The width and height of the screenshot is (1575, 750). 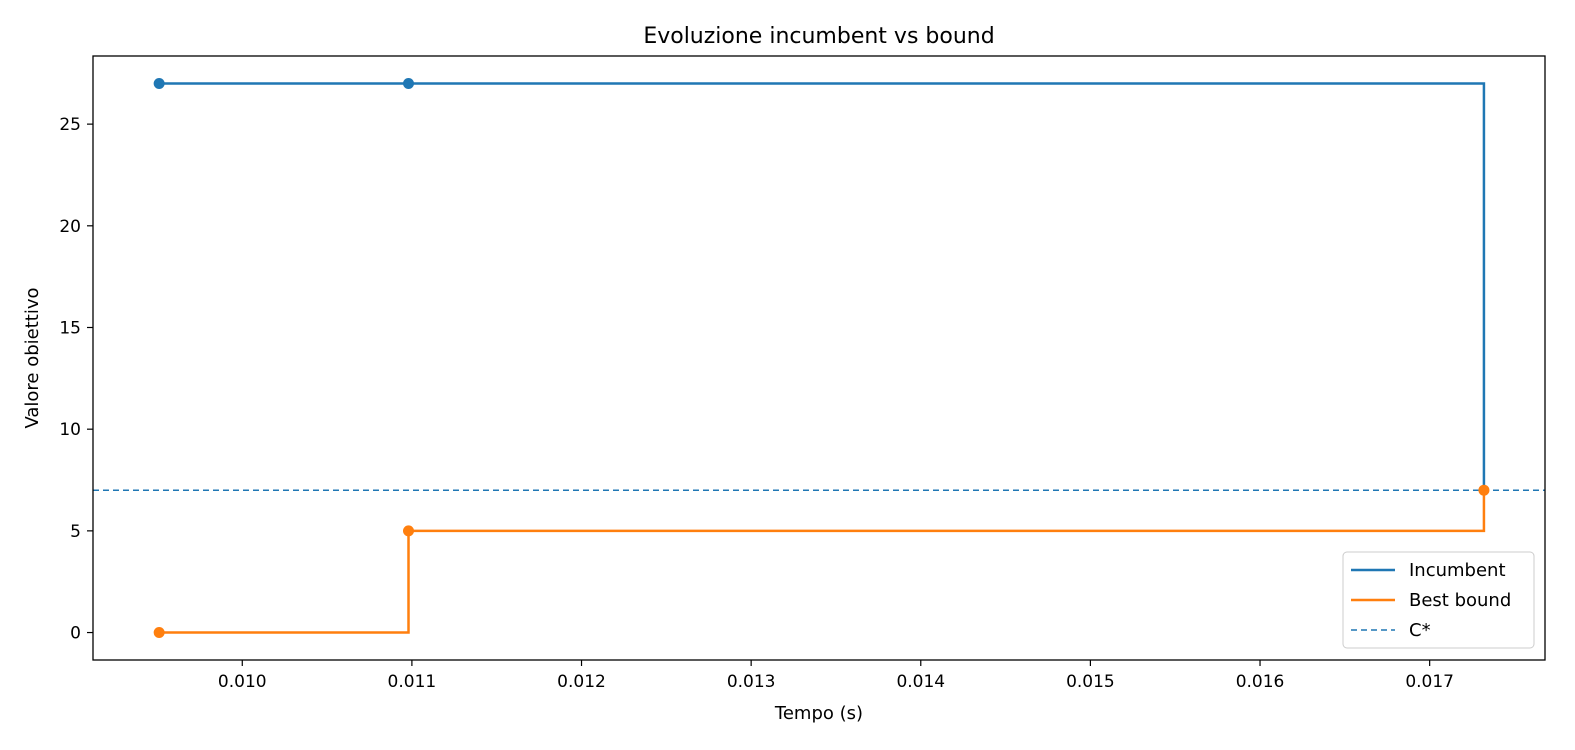 I want to click on y-tick-label: 10, so click(x=70, y=430).